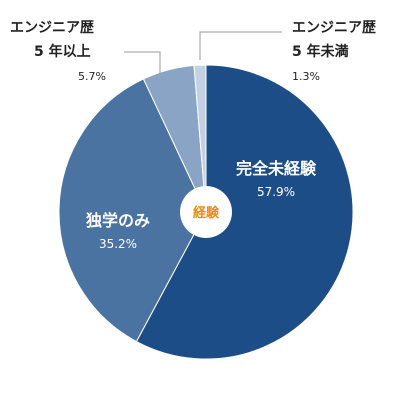 The image size is (400, 400). What do you see at coordinates (52, 28) in the screenshot?
I see `callout-label-over5-line1: エンジニア歴` at bounding box center [52, 28].